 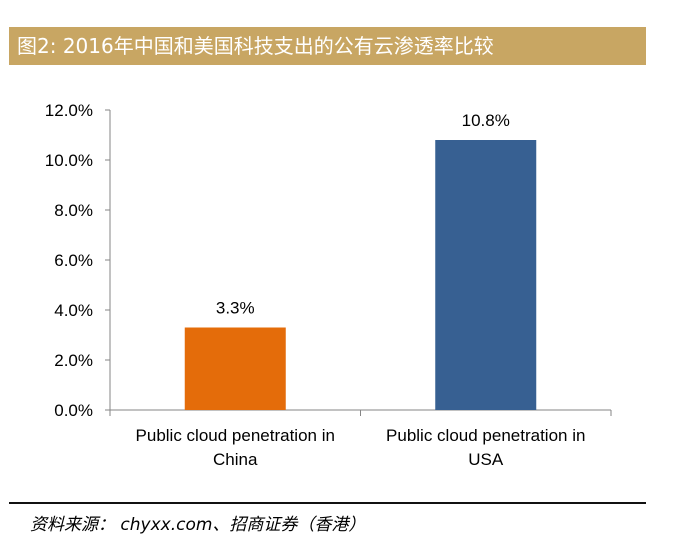 I want to click on chart-title: 图2: 2016年中国和美国科技支出的公有云渗透率比较, so click(x=327, y=46).